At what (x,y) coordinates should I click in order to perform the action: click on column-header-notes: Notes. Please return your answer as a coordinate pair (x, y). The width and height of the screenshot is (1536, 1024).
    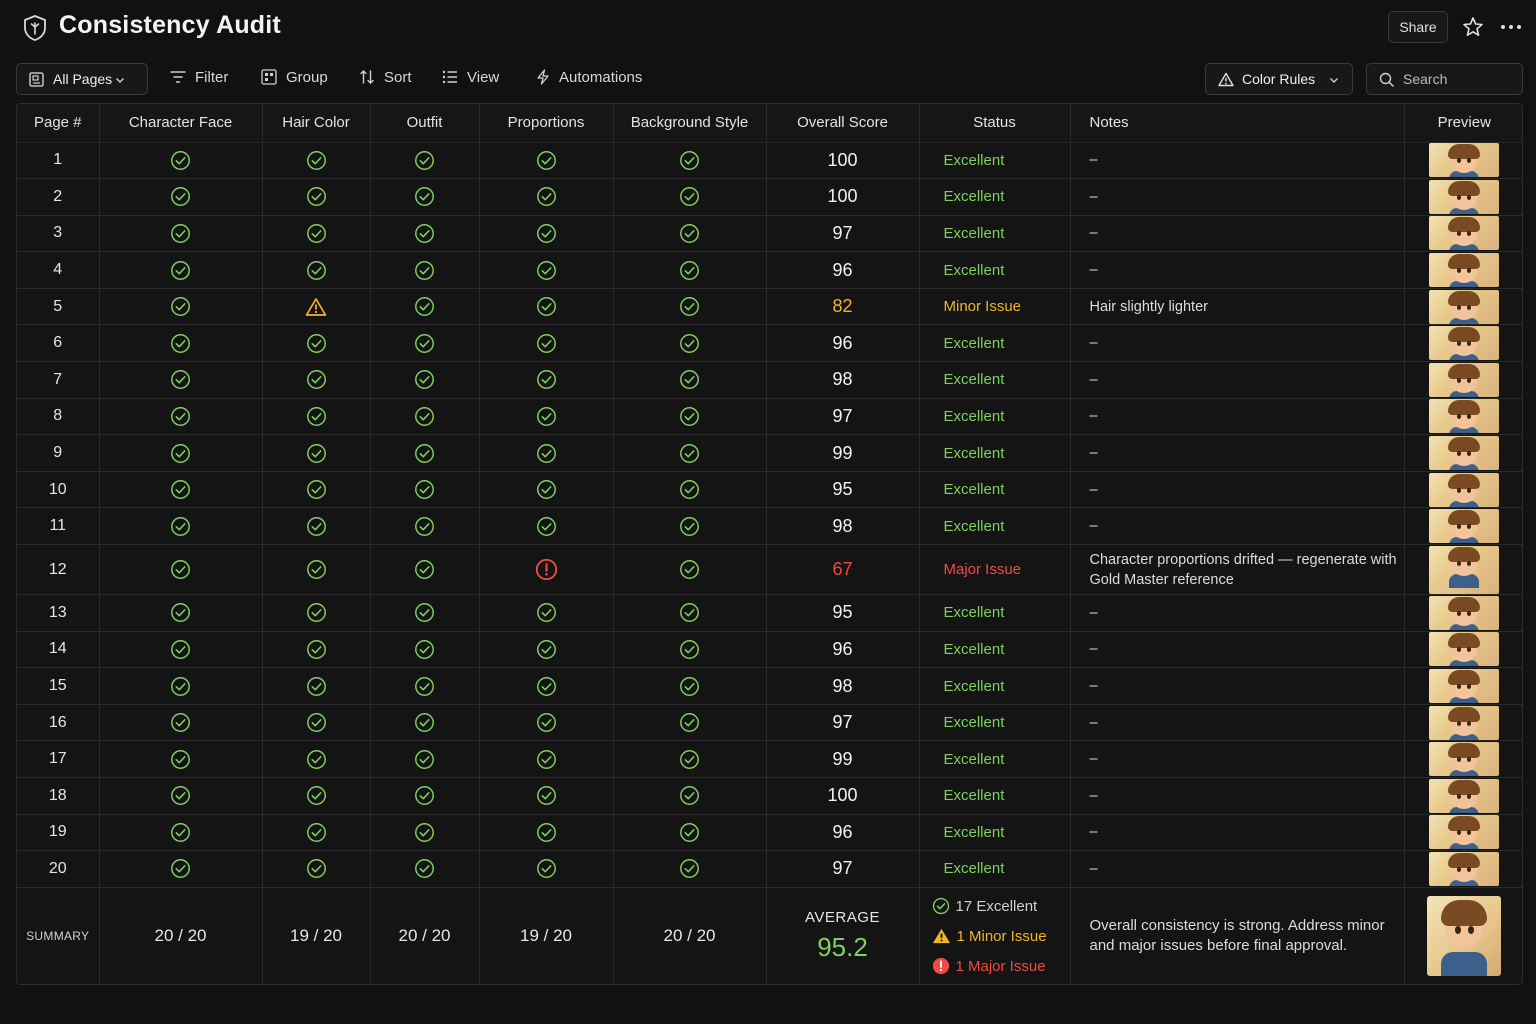
    Looking at the image, I should click on (1237, 123).